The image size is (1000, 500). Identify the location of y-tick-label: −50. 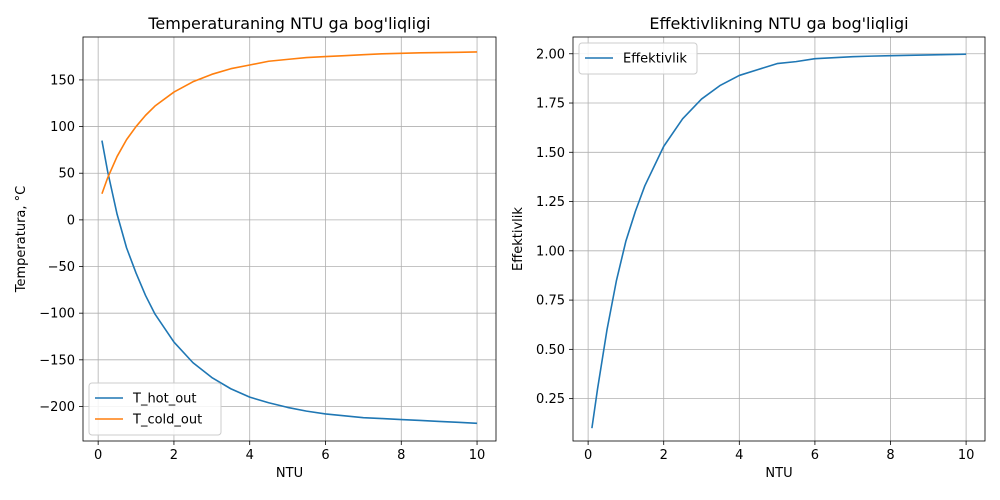
(61, 267).